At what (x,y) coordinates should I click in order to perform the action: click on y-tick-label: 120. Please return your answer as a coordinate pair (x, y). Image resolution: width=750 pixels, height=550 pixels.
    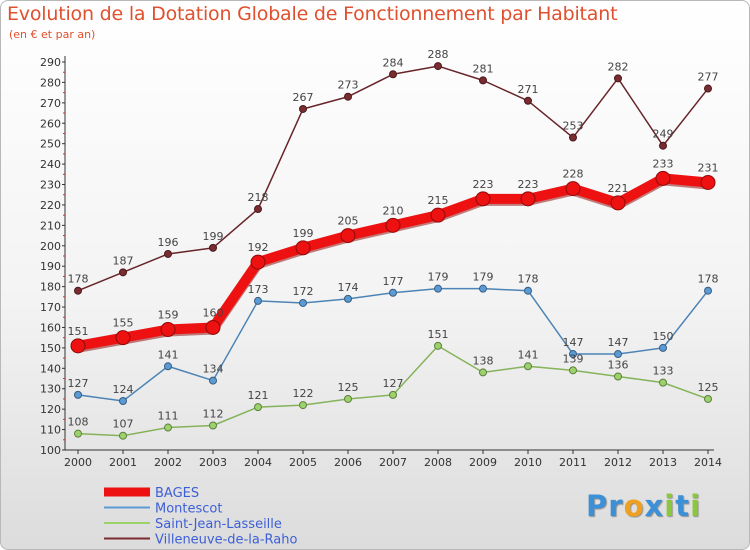
    Looking at the image, I should click on (50, 409).